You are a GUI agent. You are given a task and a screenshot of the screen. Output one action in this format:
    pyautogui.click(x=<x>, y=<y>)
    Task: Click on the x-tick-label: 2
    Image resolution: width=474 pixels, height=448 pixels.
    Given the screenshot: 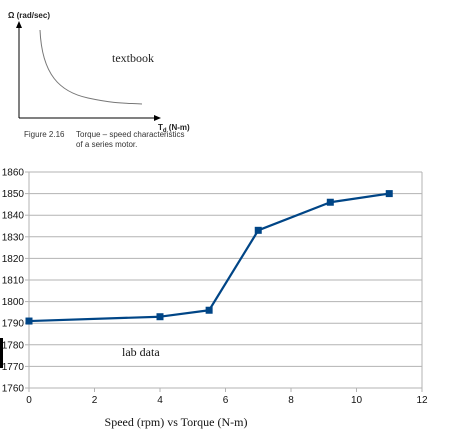 What is the action you would take?
    pyautogui.click(x=95, y=400)
    